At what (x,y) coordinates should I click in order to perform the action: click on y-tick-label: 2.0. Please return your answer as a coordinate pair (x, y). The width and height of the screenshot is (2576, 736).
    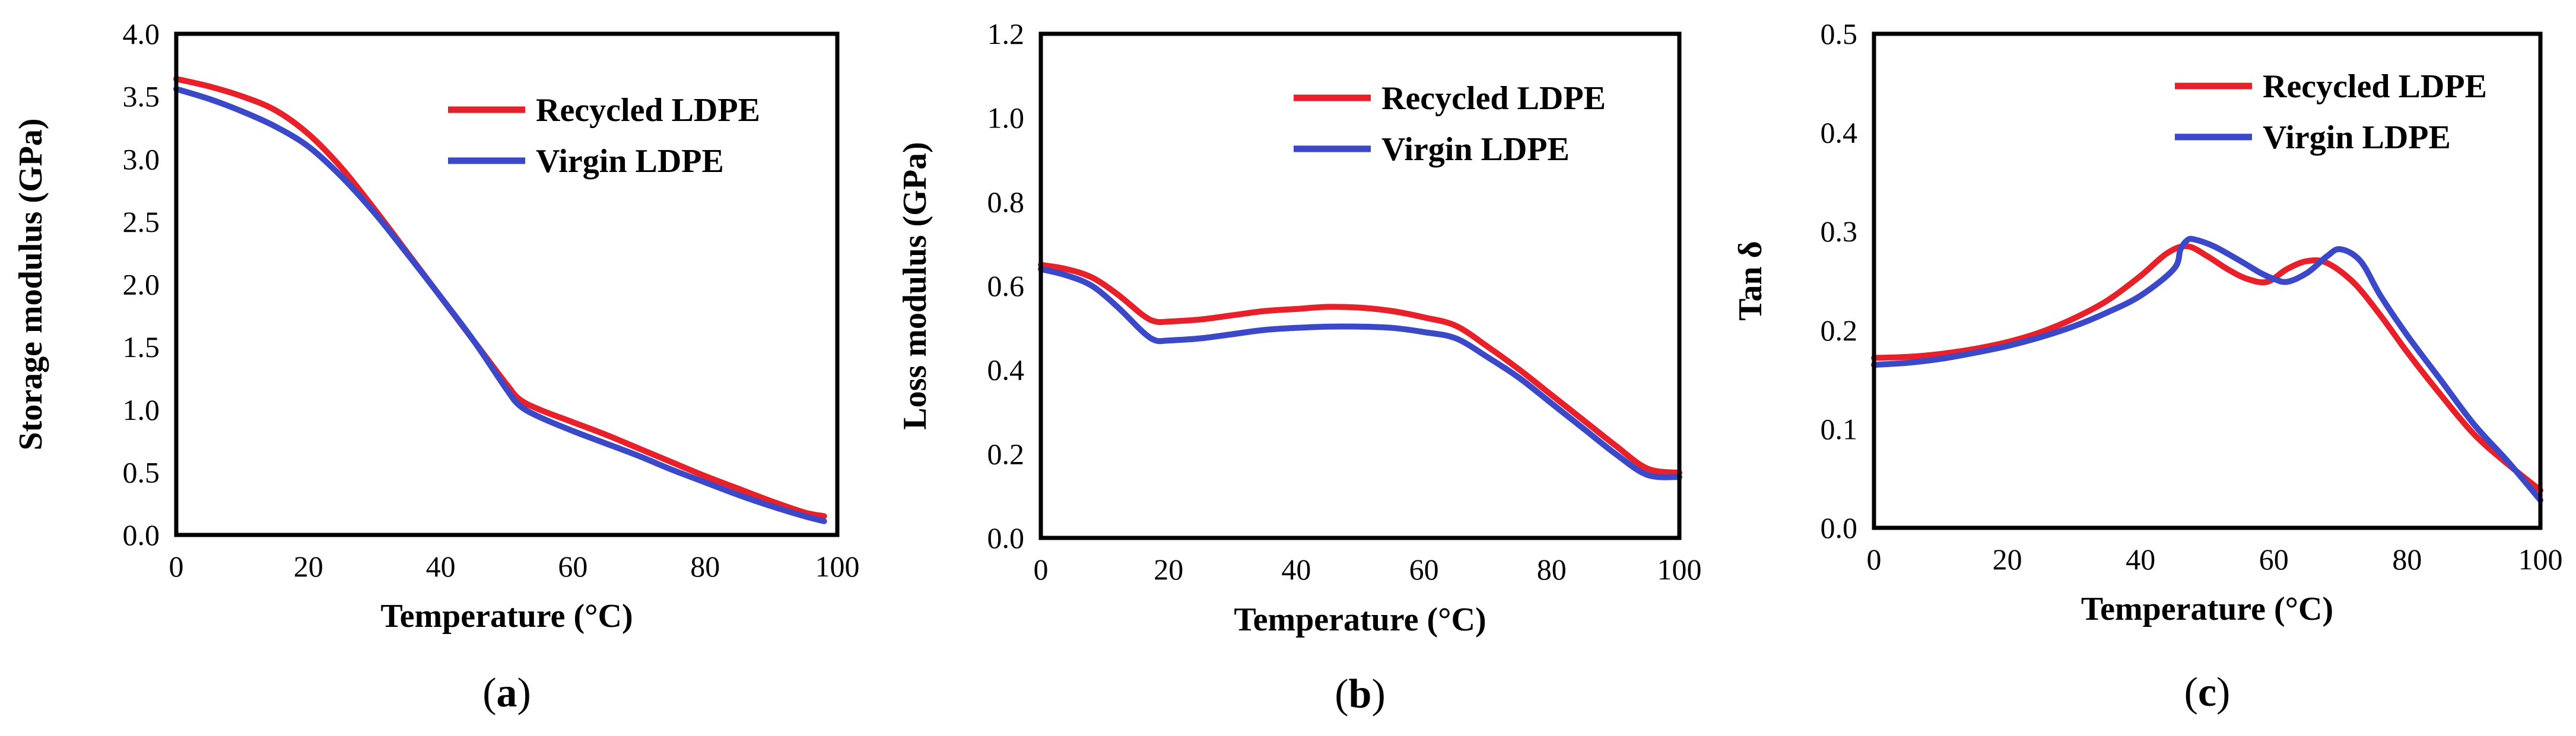
    Looking at the image, I should click on (141, 285).